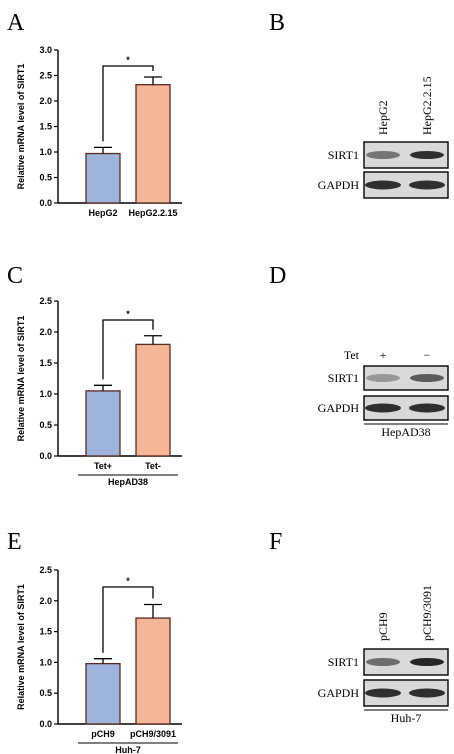 The width and height of the screenshot is (454, 754). I want to click on blot-group-label: HepAD38, so click(405, 432).